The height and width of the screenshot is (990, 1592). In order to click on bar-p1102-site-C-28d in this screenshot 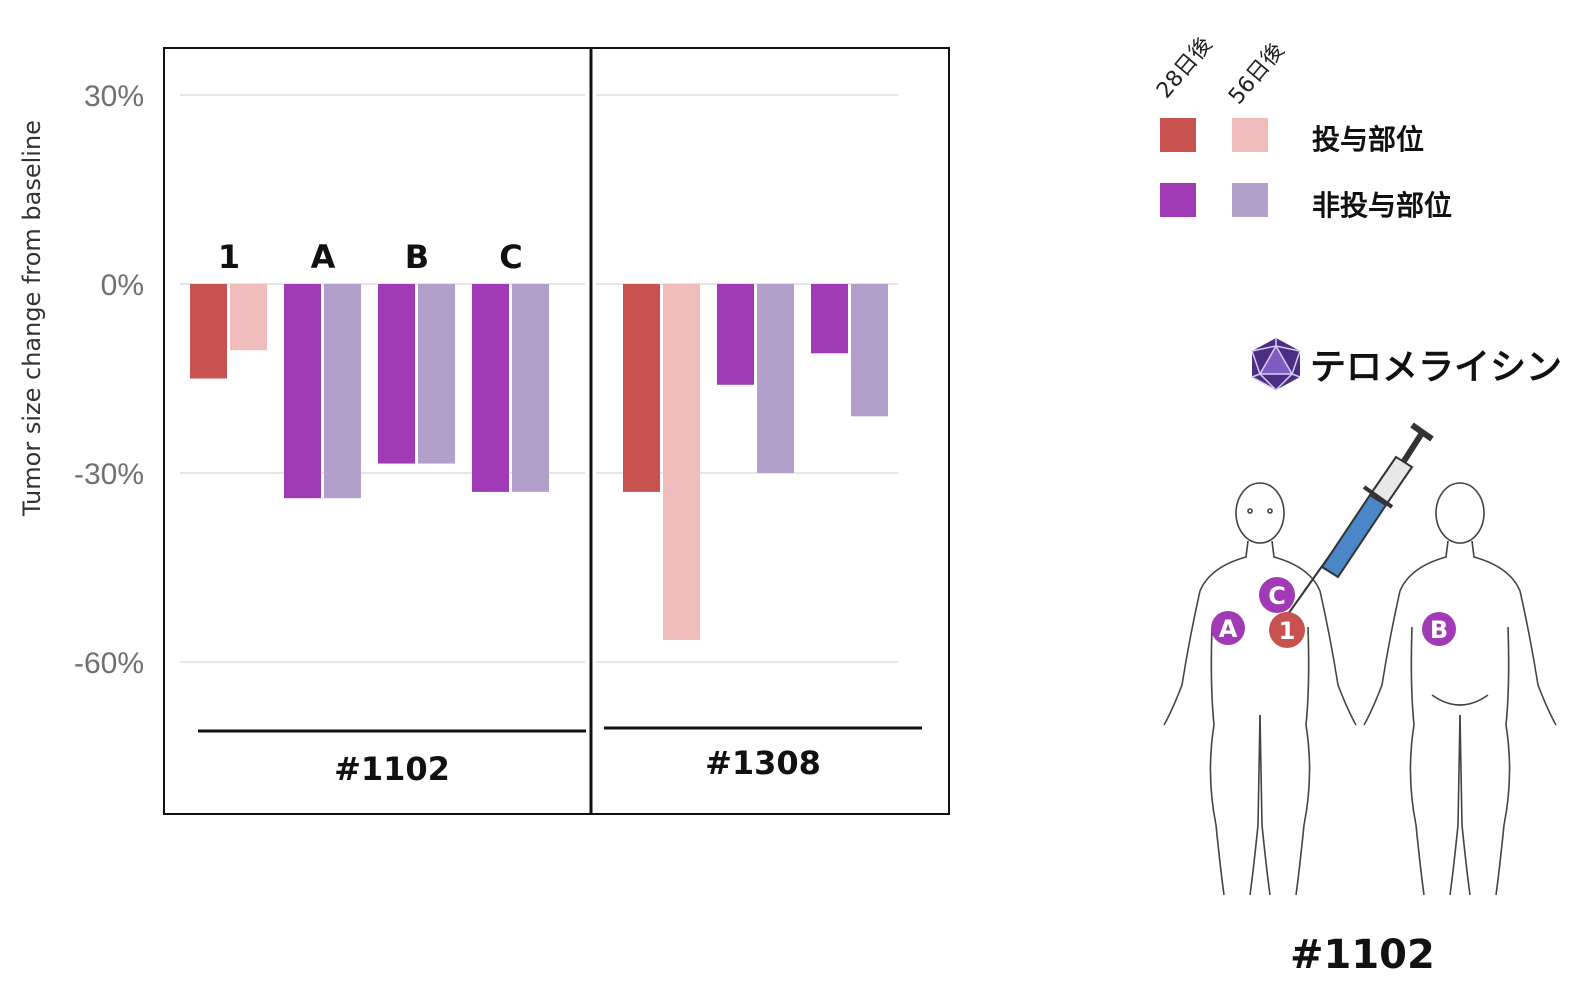, I will do `click(490, 388)`.